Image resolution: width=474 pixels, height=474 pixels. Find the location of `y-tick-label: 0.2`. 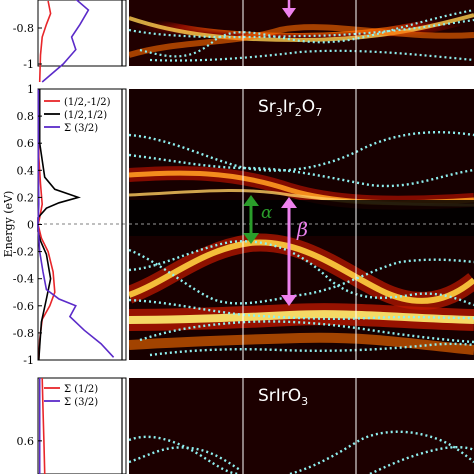

y-tick-label: 0.2 is located at coordinates (26, 197).